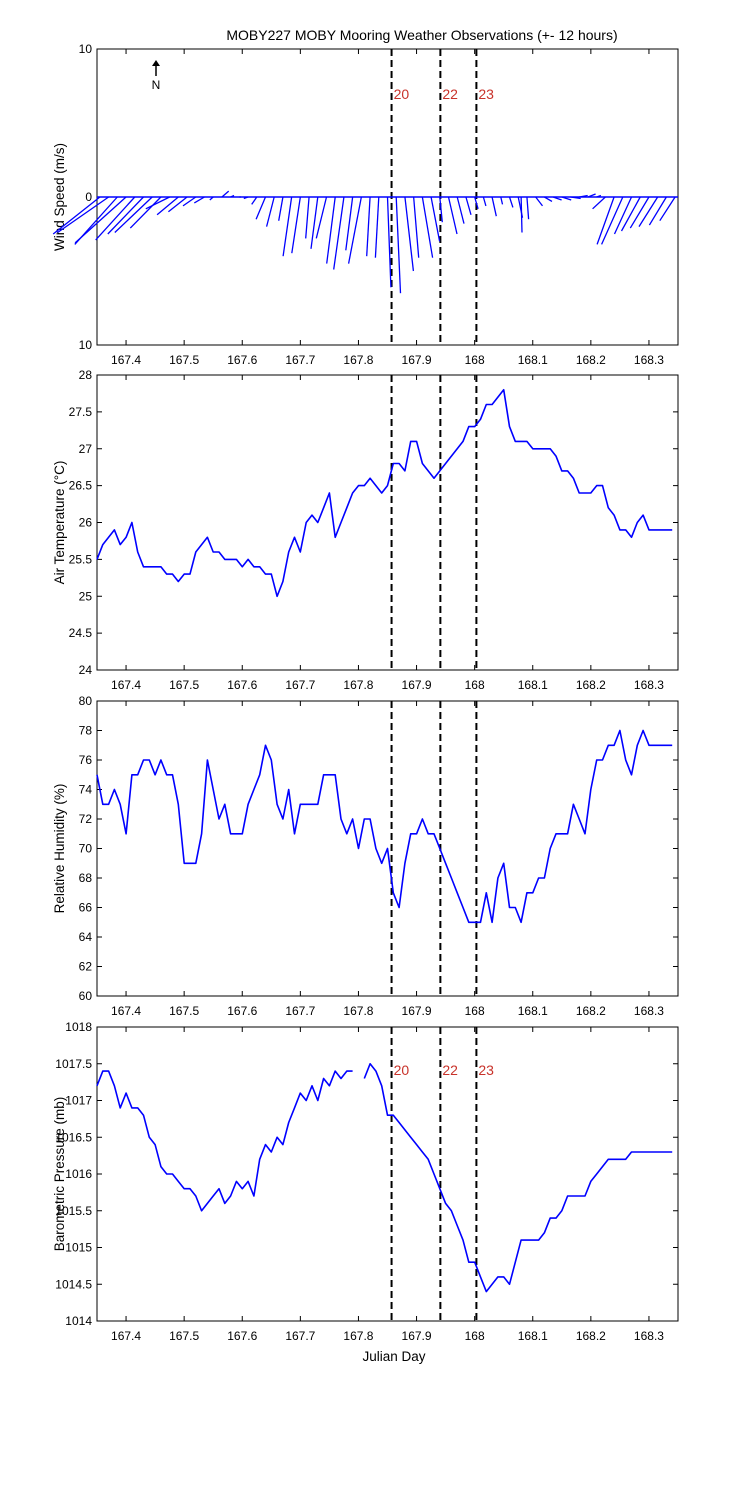 The image size is (750, 1500). Describe the element at coordinates (184, 685) in the screenshot. I see `airtemp-xtick-label: 167.5` at that location.